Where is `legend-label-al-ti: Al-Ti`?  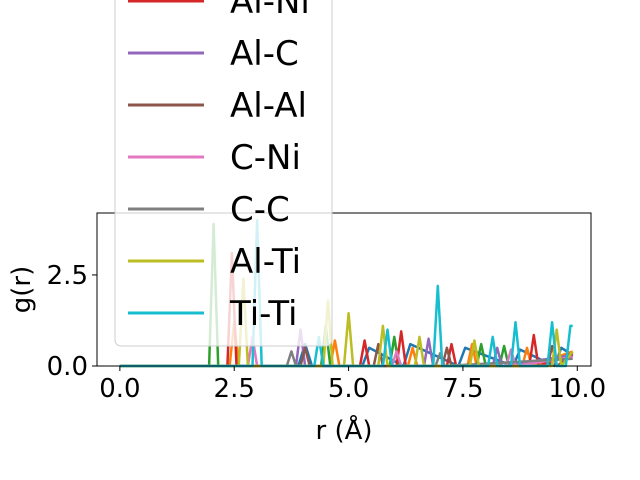 legend-label-al-ti: Al-Ti is located at coordinates (265, 262).